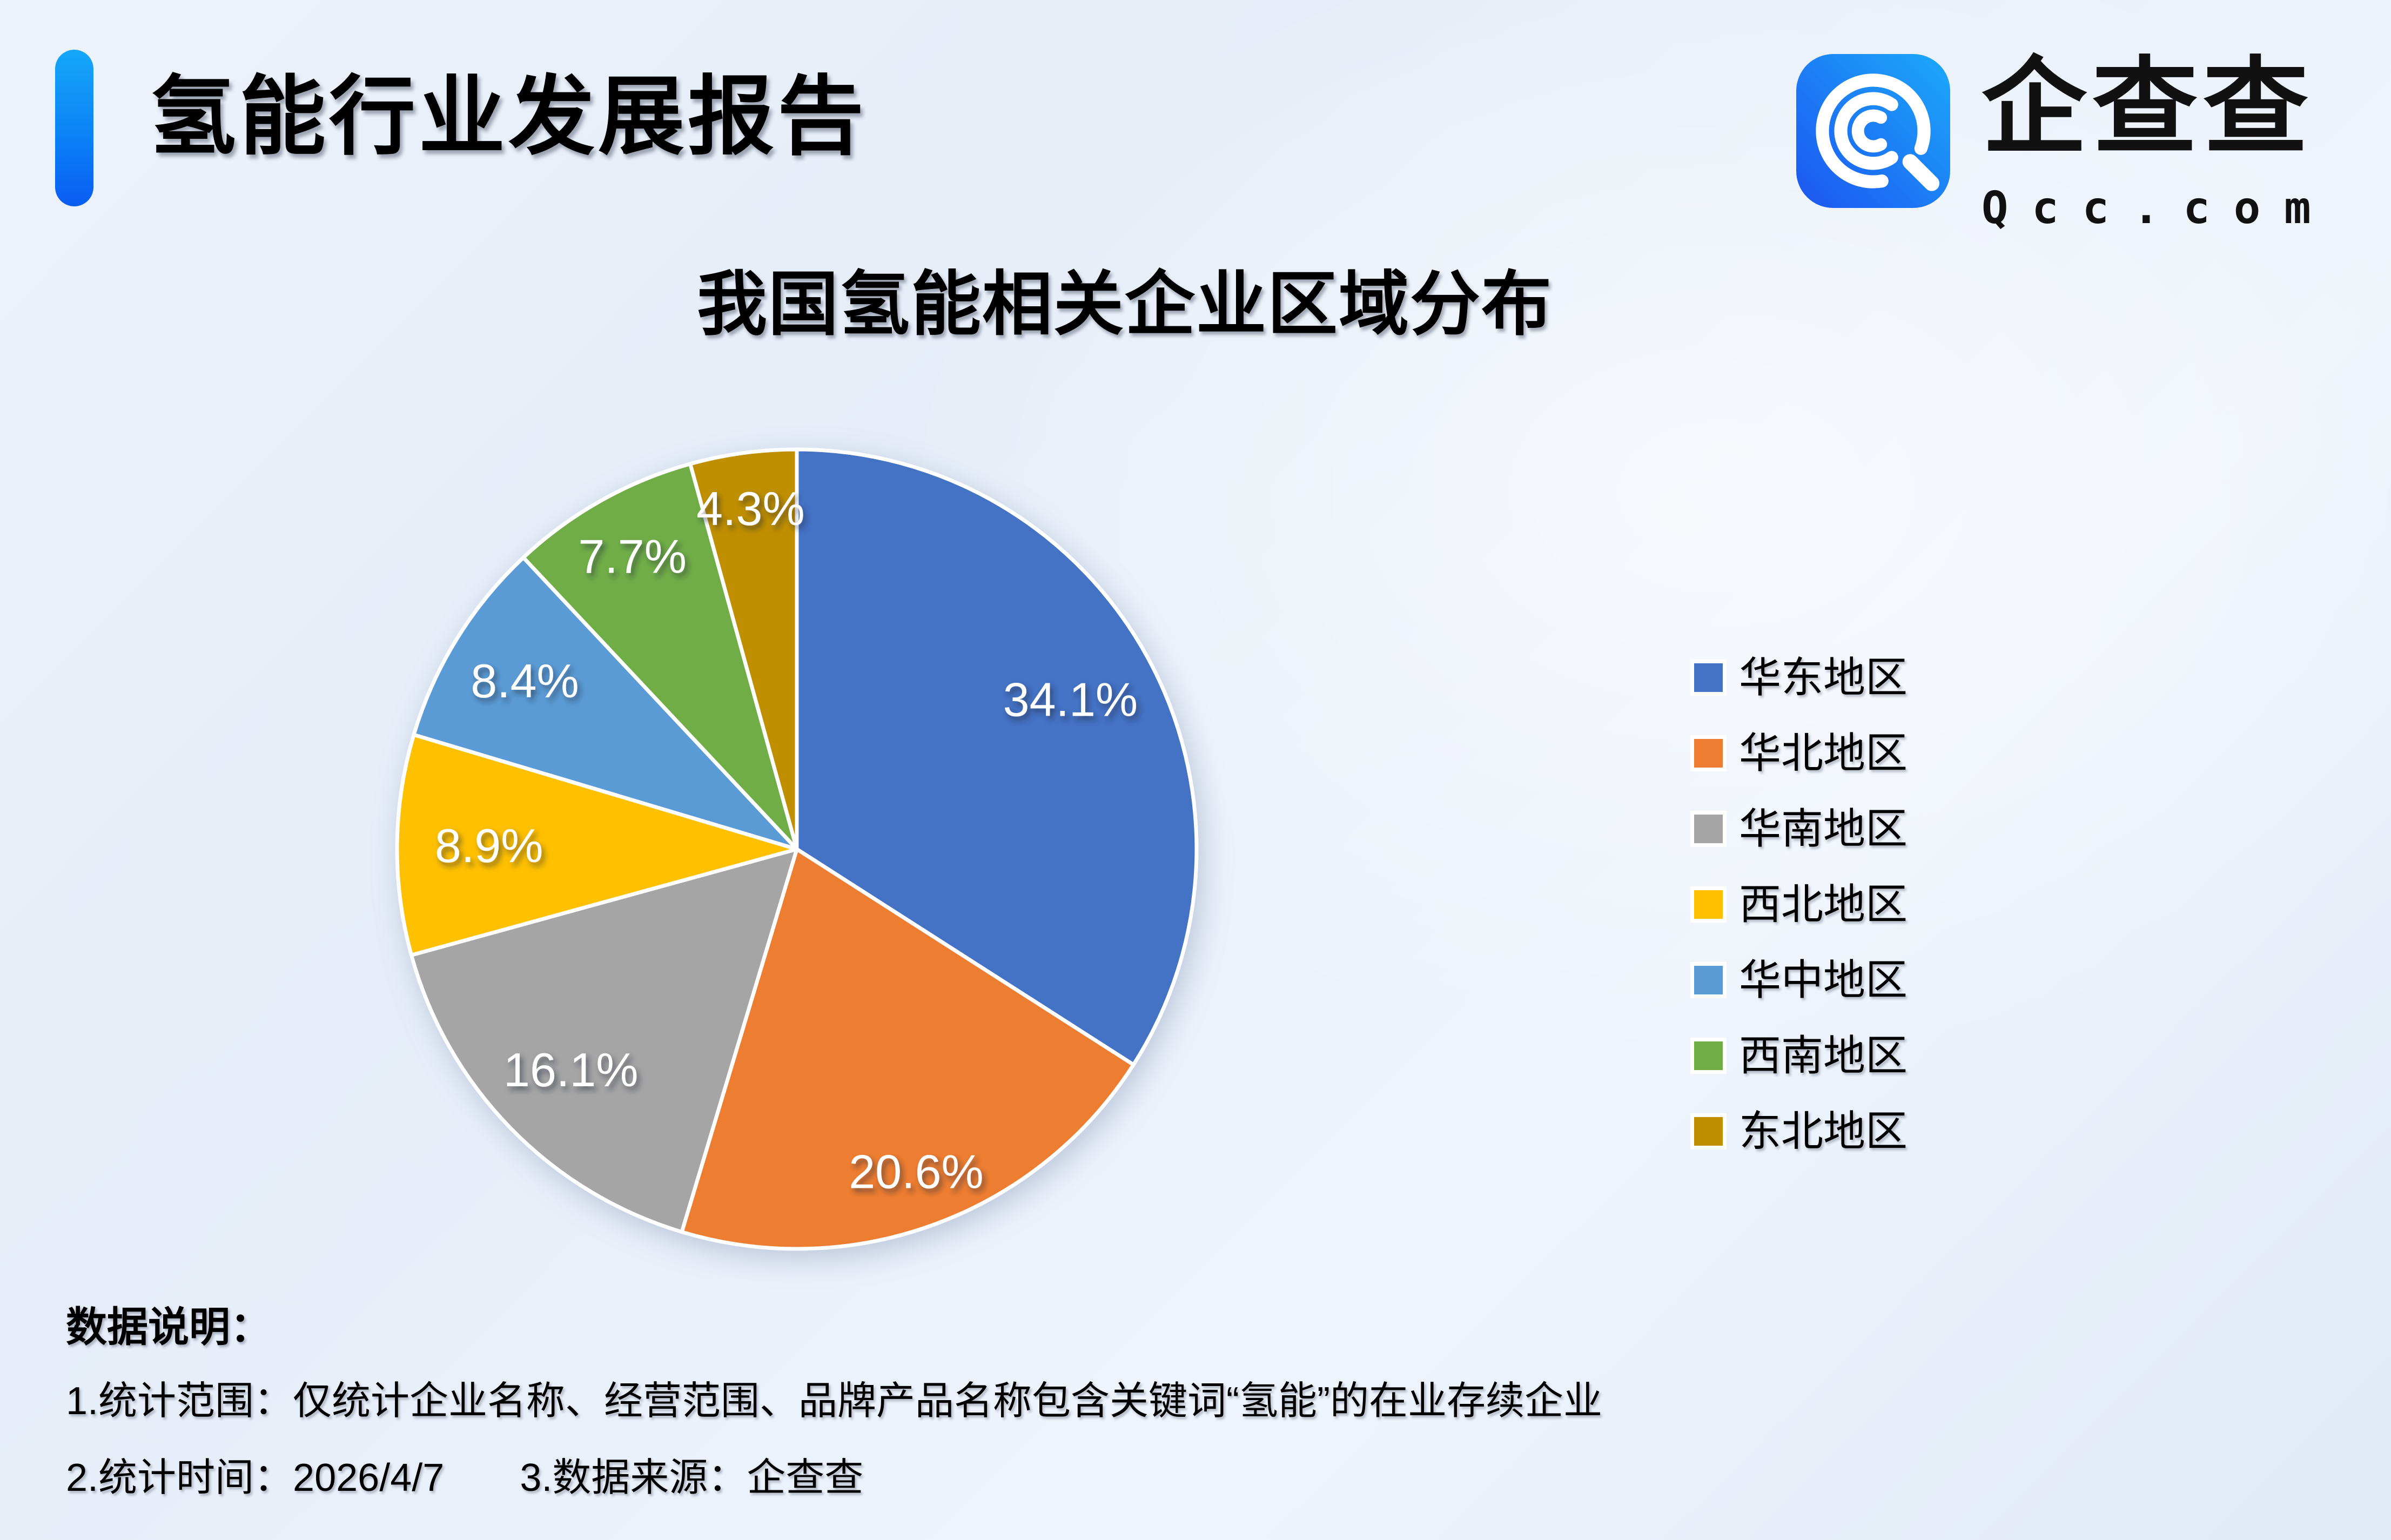 The width and height of the screenshot is (2391, 1540). Describe the element at coordinates (632, 556) in the screenshot. I see `pie-label-西南地区: 7.7%` at that location.